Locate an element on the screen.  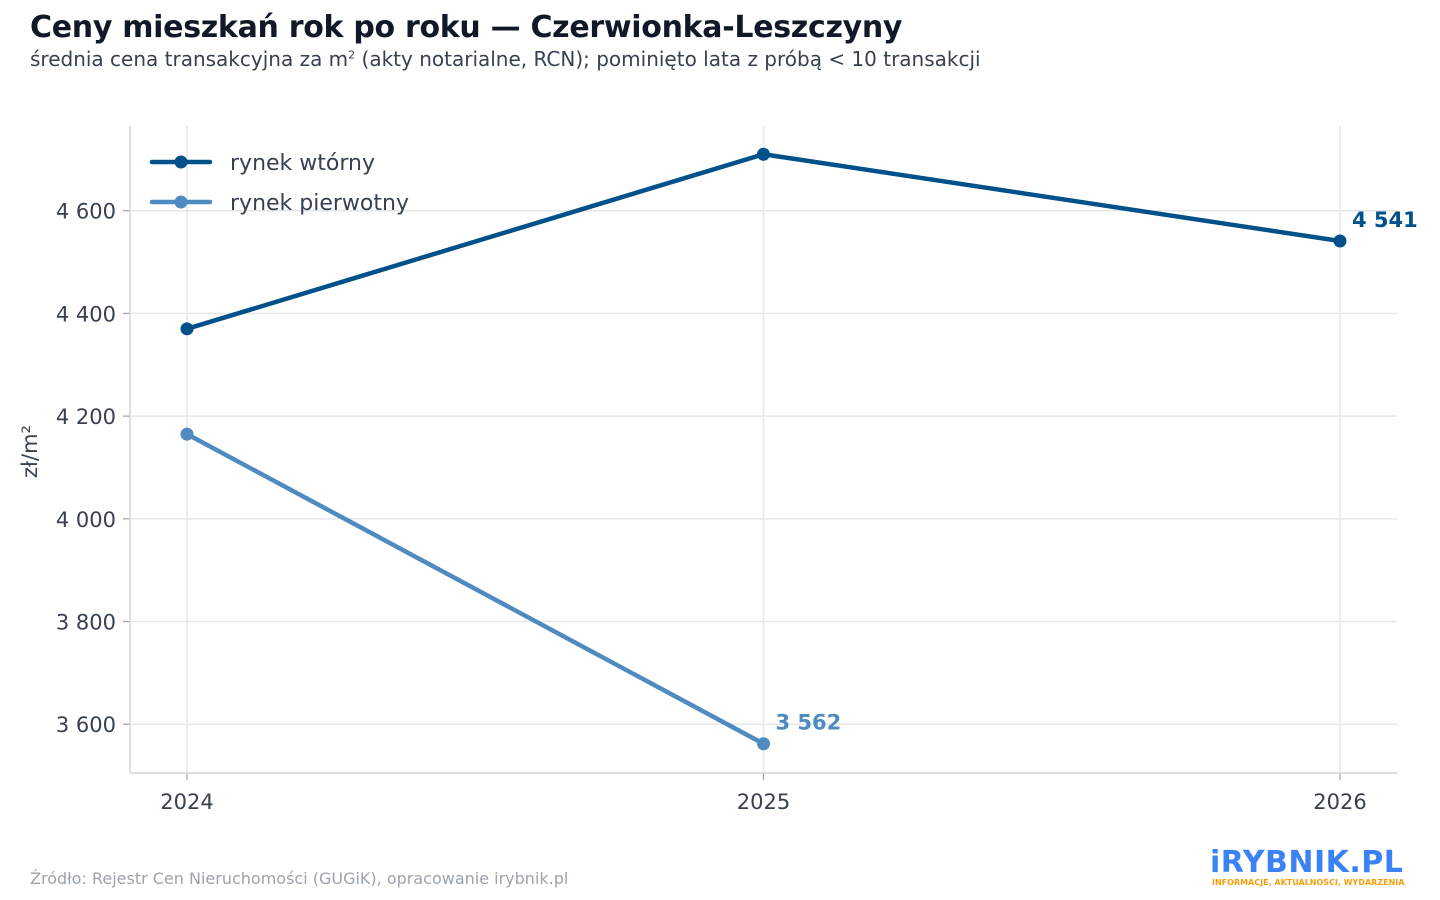
x-tick-label: 2026 is located at coordinates (1339, 802).